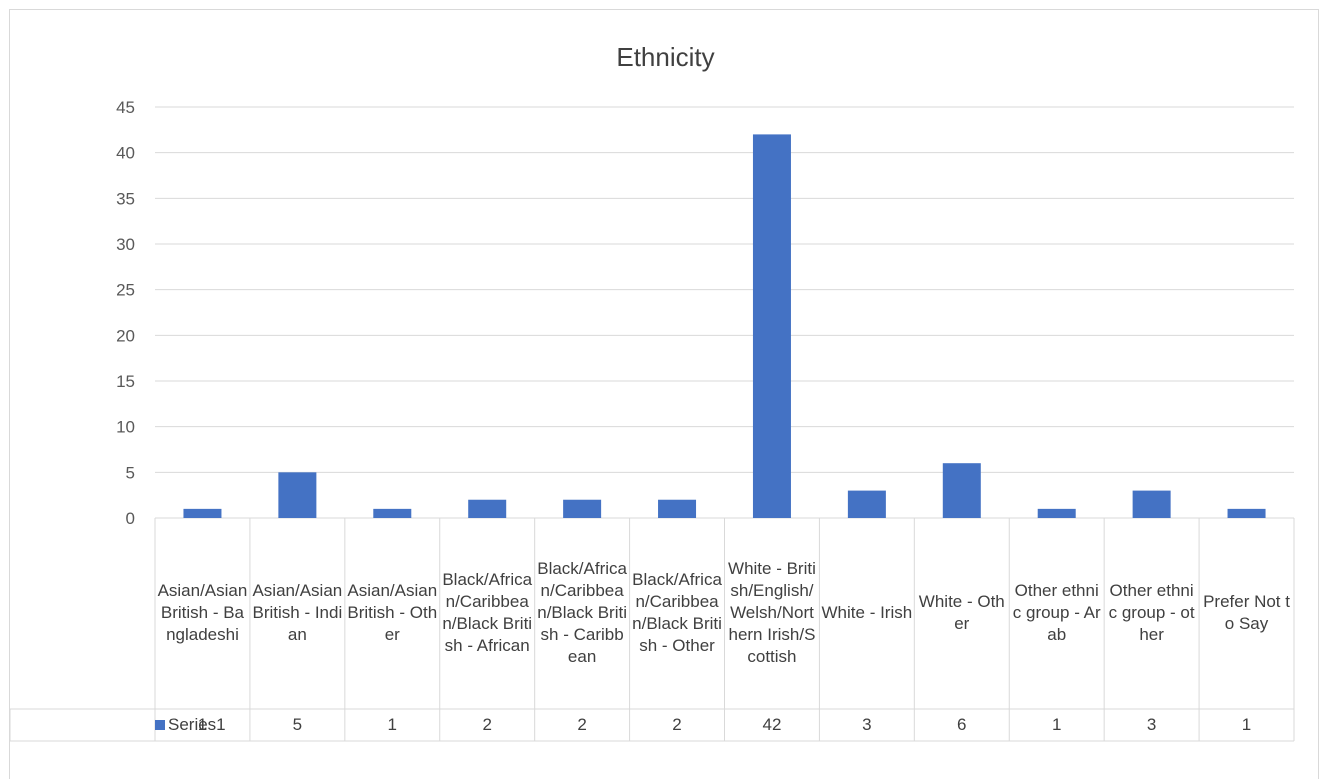 The width and height of the screenshot is (1331, 779). Describe the element at coordinates (125, 198) in the screenshot. I see `y-tick-label: 35` at that location.